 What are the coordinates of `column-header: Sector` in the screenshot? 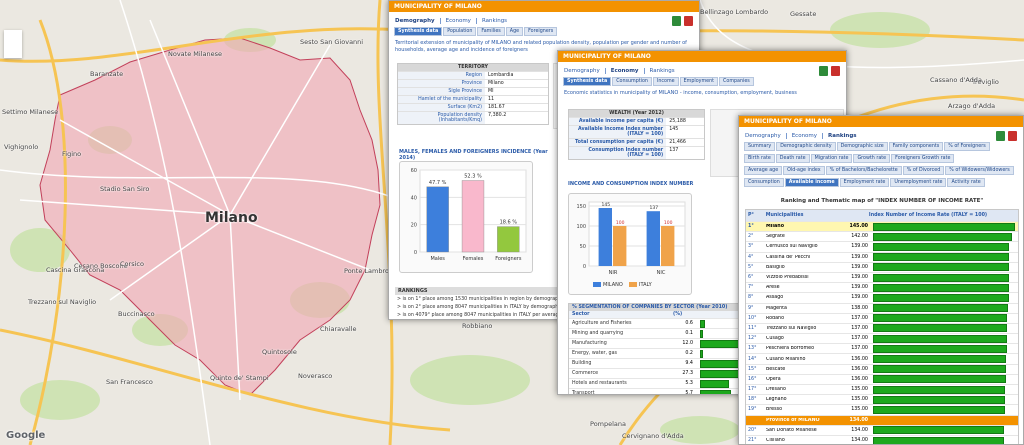 It's located at (581, 314).